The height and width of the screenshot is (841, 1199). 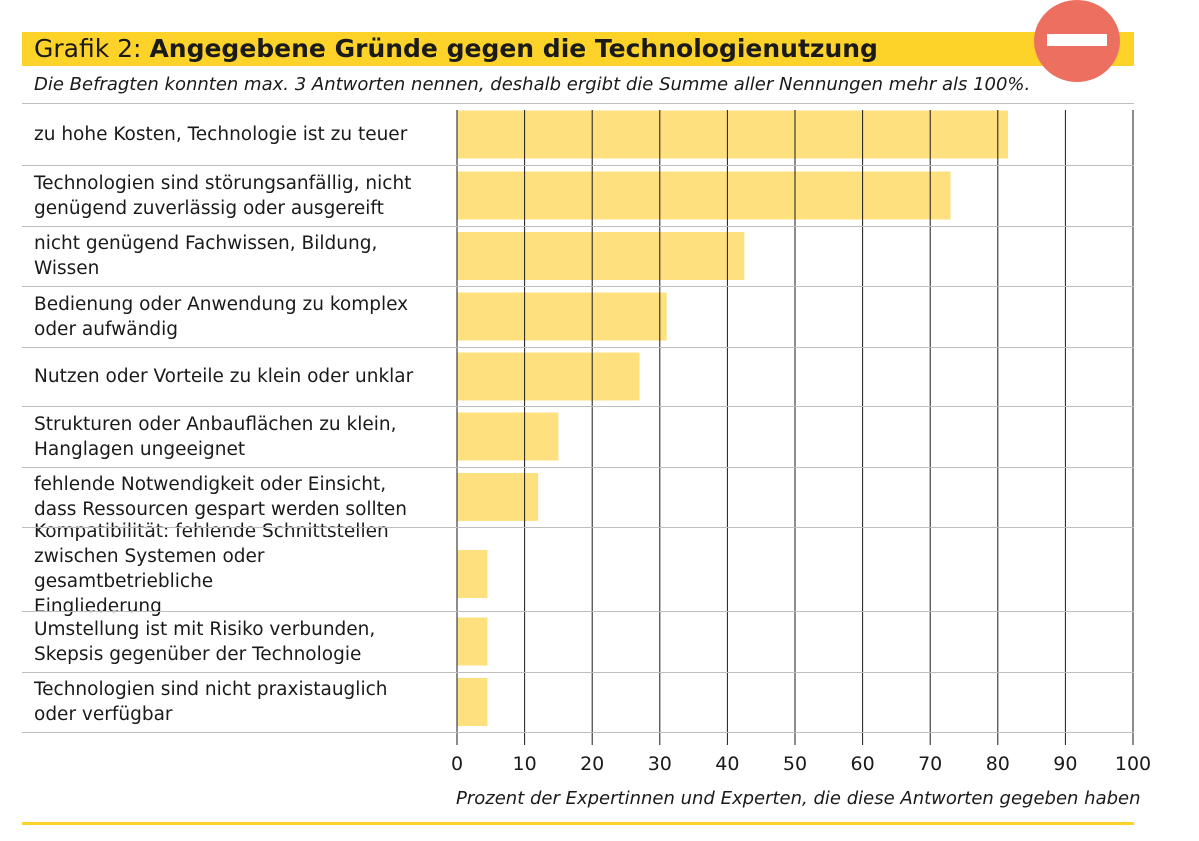 I want to click on x-tick-label: 0, so click(x=457, y=764).